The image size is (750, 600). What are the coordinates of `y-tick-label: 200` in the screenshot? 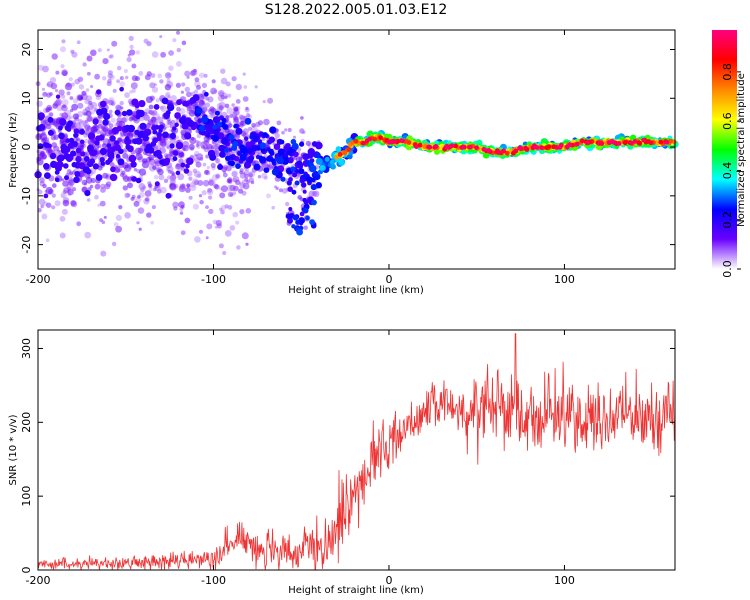 It's located at (26, 422).